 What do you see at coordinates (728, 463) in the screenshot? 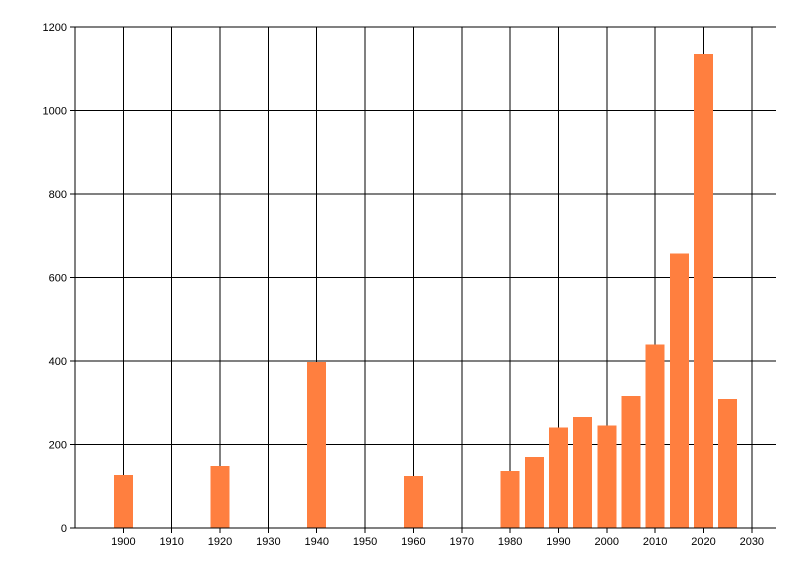
I see `bar-2025` at bounding box center [728, 463].